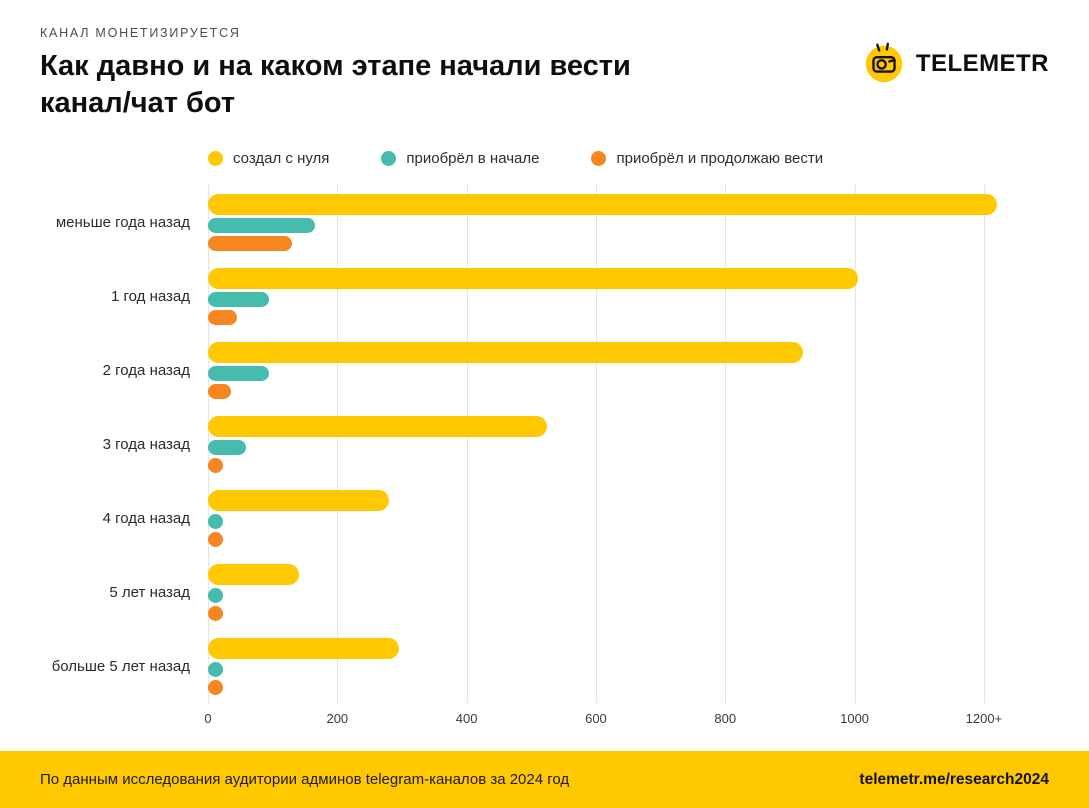 This screenshot has height=808, width=1089. Describe the element at coordinates (855, 719) in the screenshot. I see `x-tick-label: 1000` at that location.